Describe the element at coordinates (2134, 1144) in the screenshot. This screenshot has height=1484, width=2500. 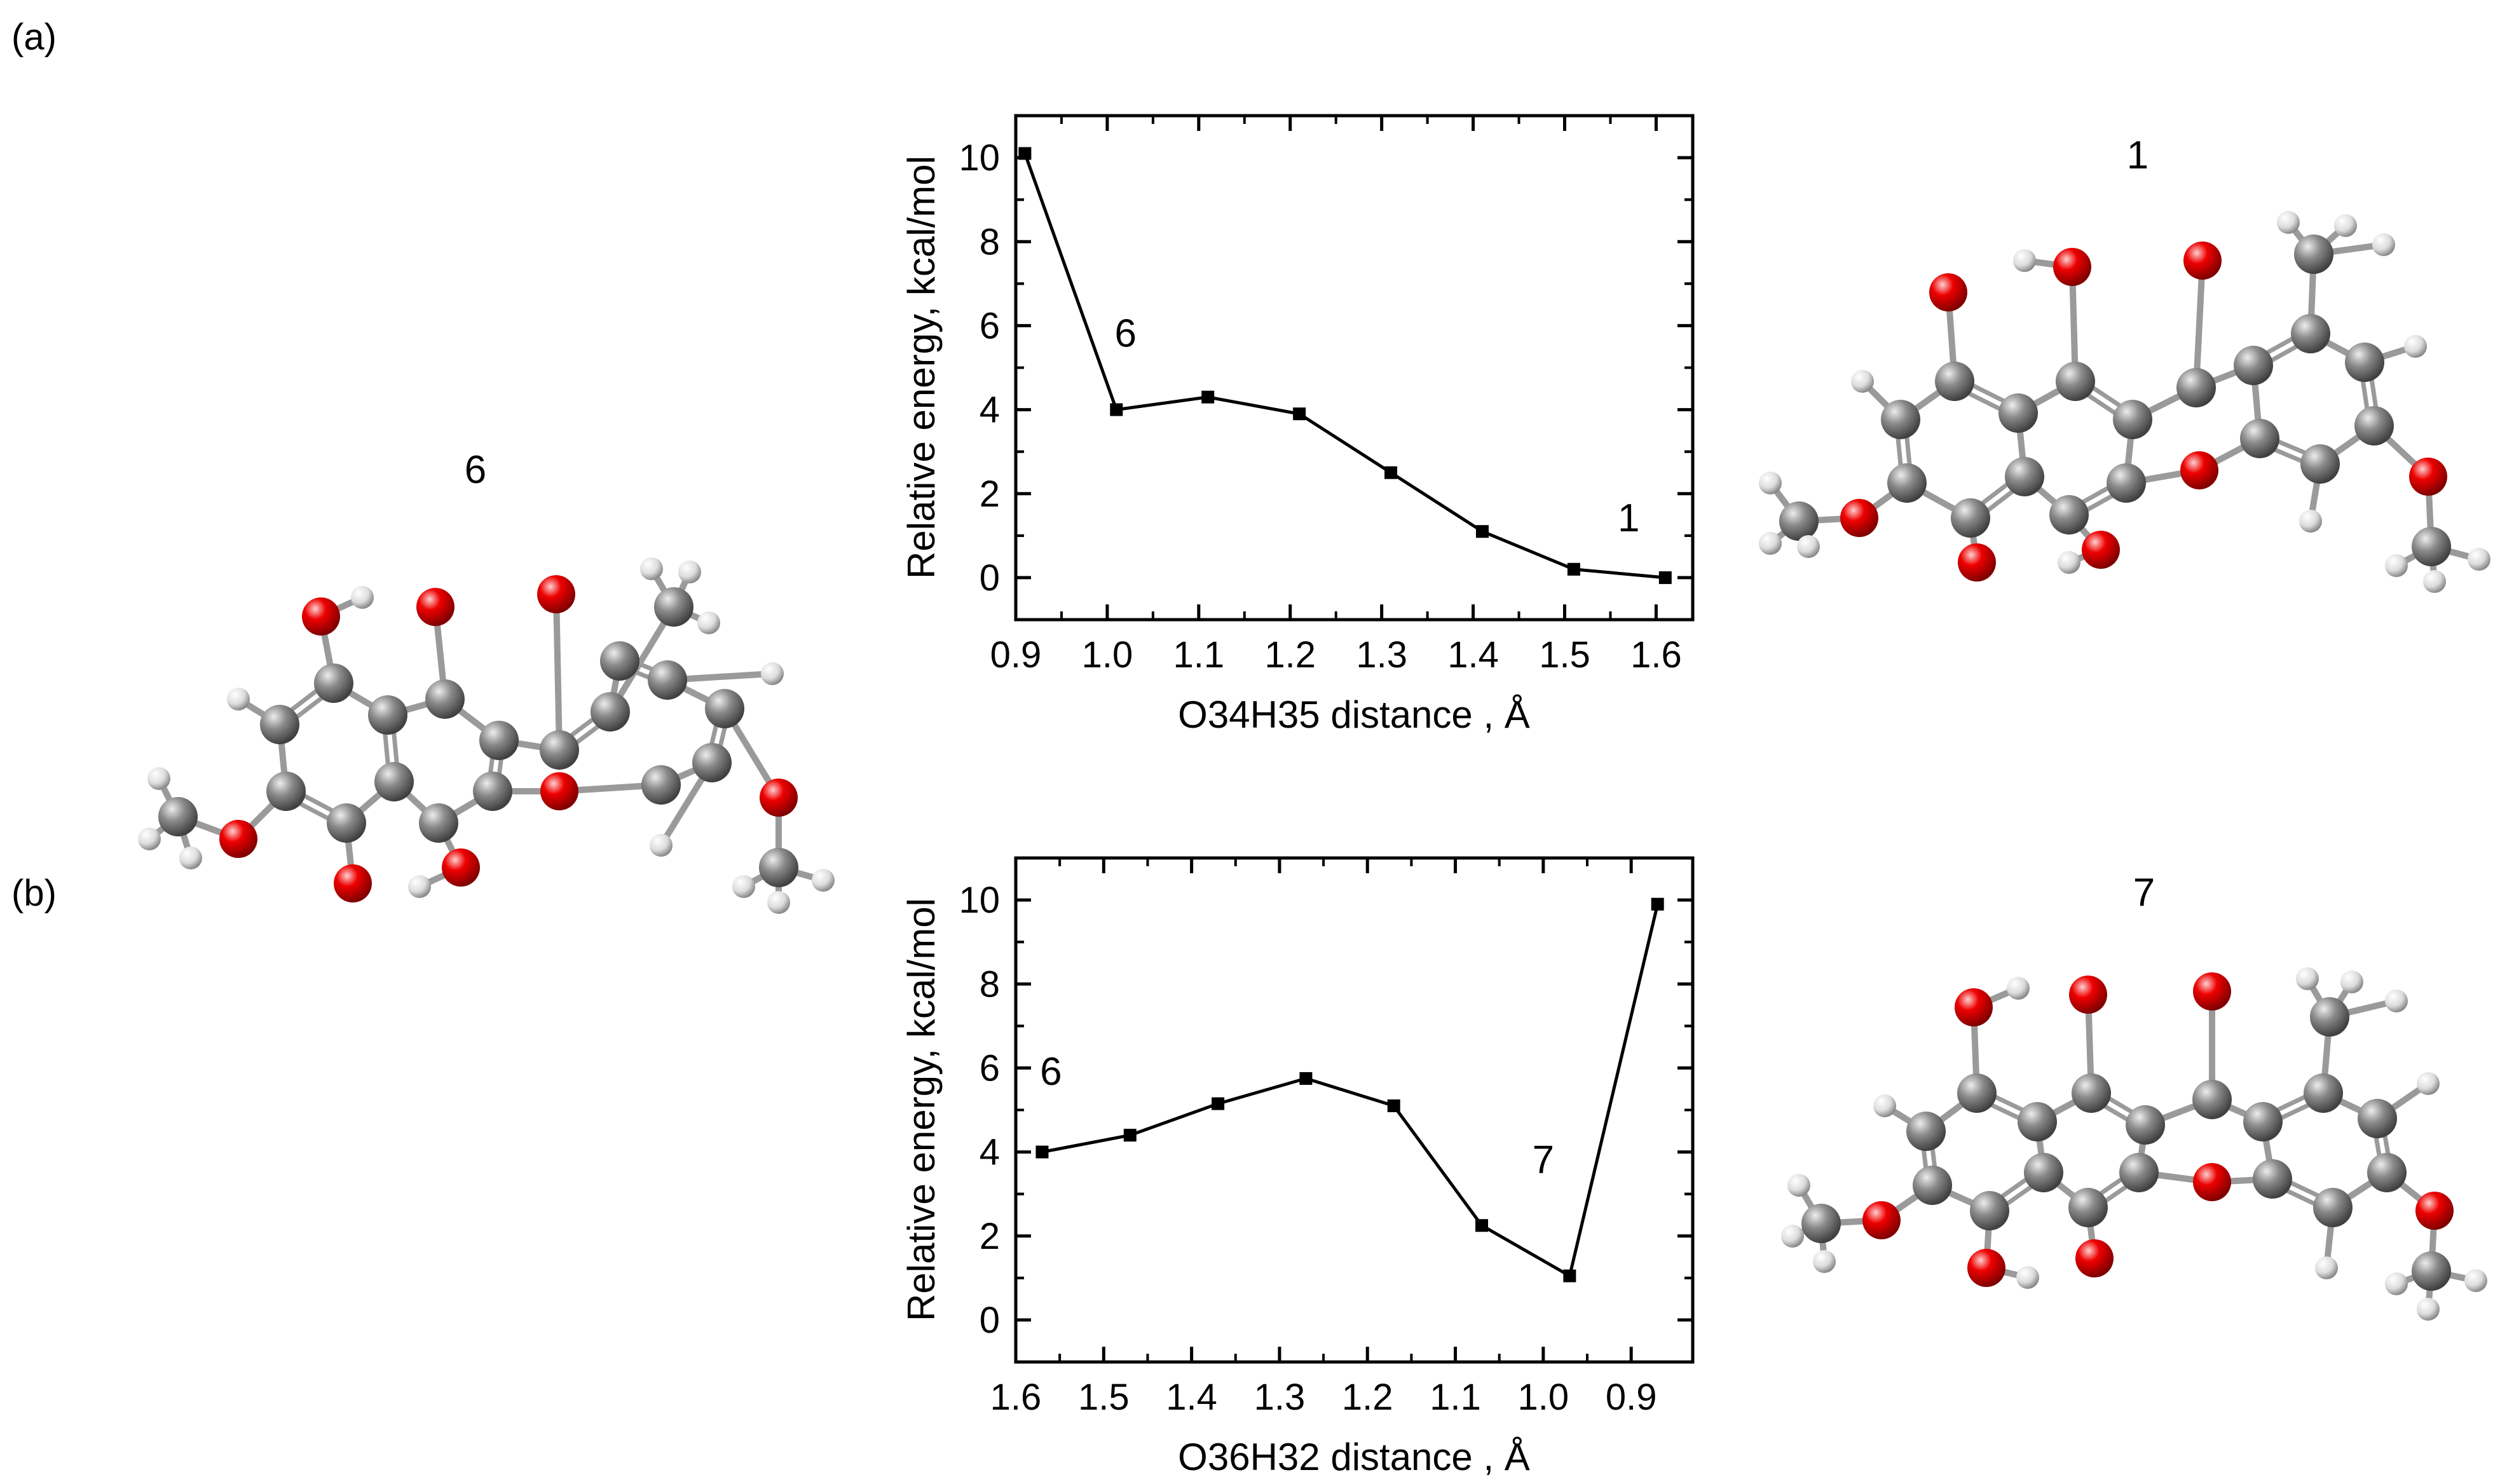
I see `molecule-7-structure` at that location.